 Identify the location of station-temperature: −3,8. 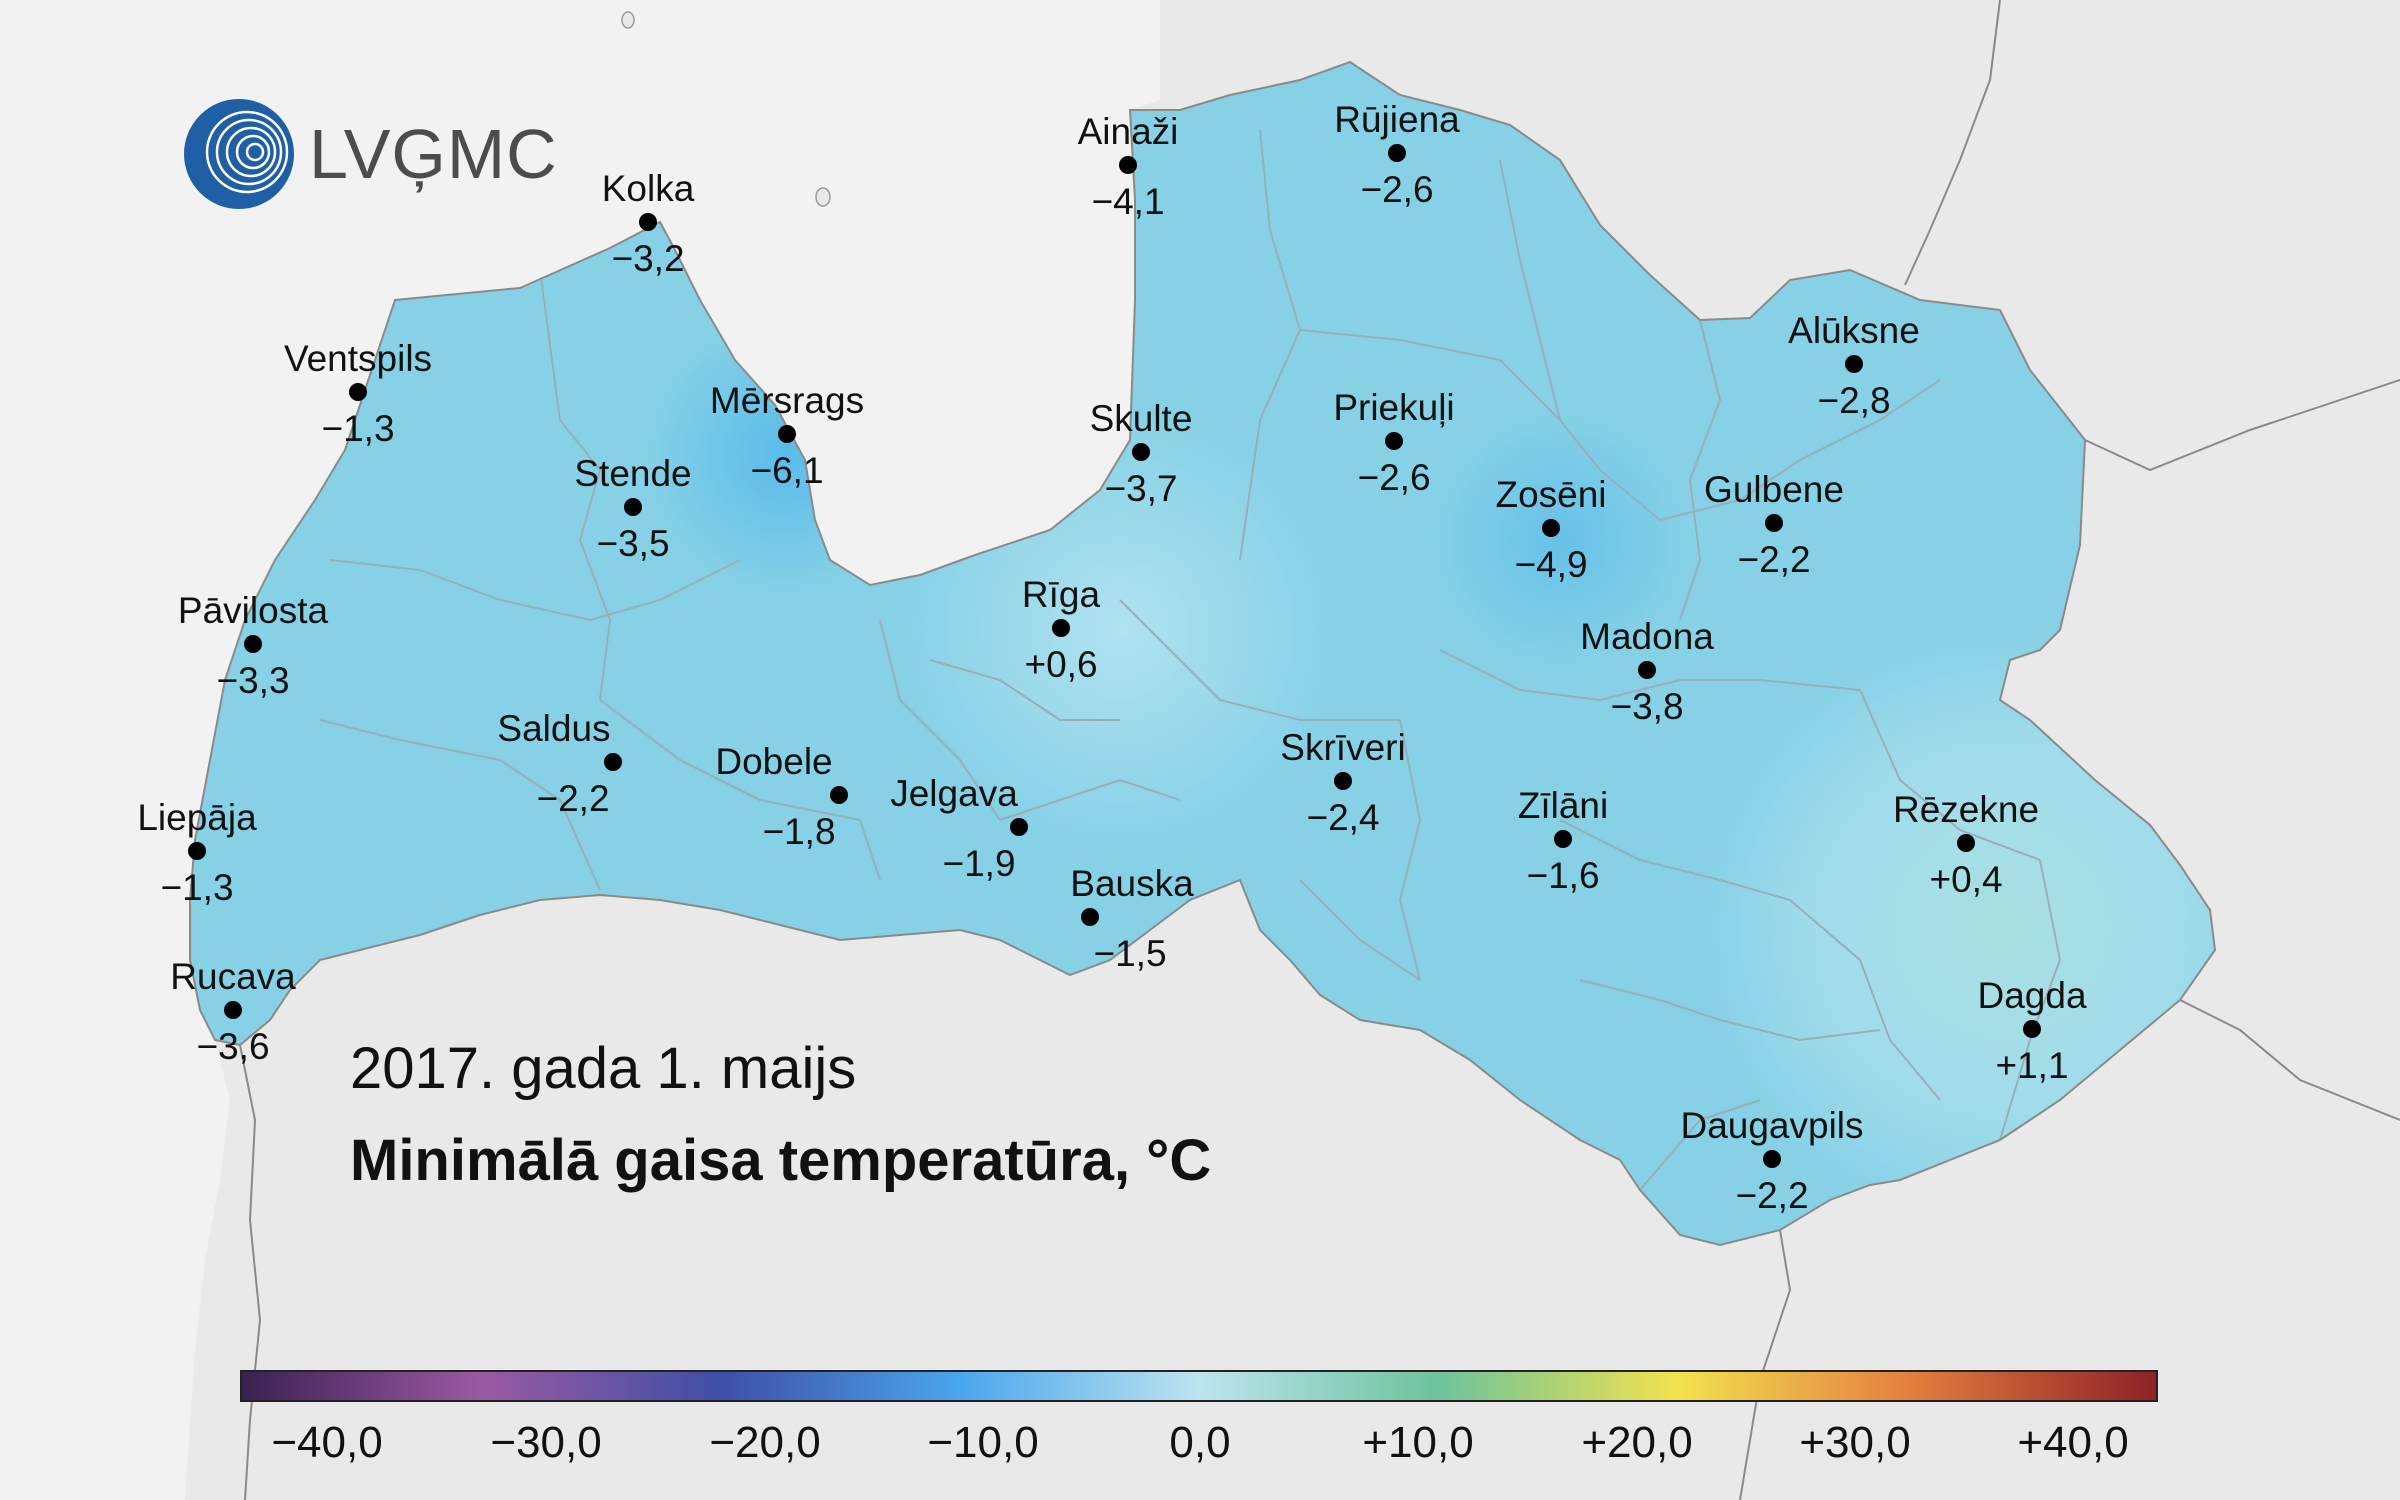
(1647, 706).